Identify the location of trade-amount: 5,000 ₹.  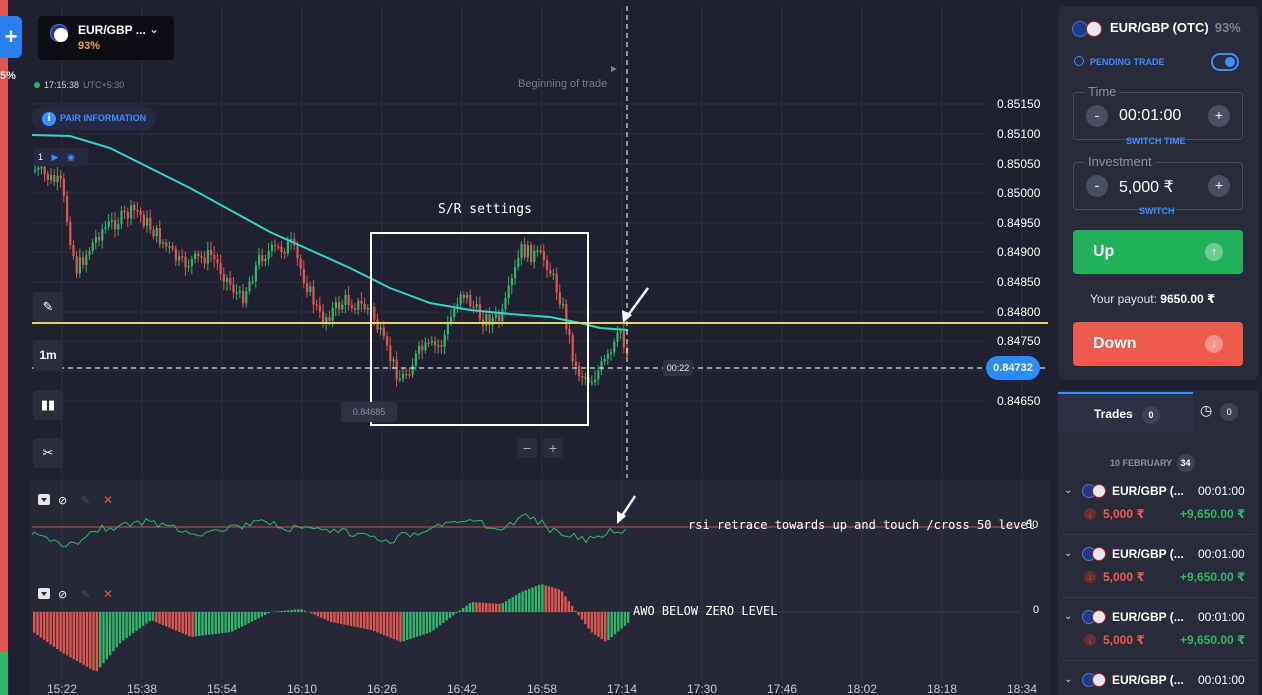
(1124, 640).